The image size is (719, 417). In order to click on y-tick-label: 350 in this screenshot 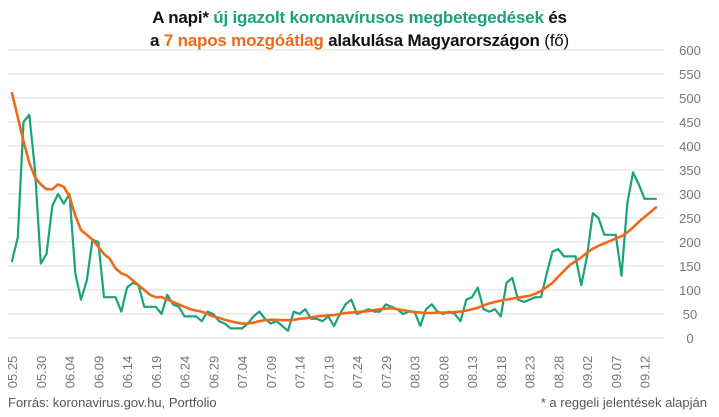, I will do `click(690, 170)`.